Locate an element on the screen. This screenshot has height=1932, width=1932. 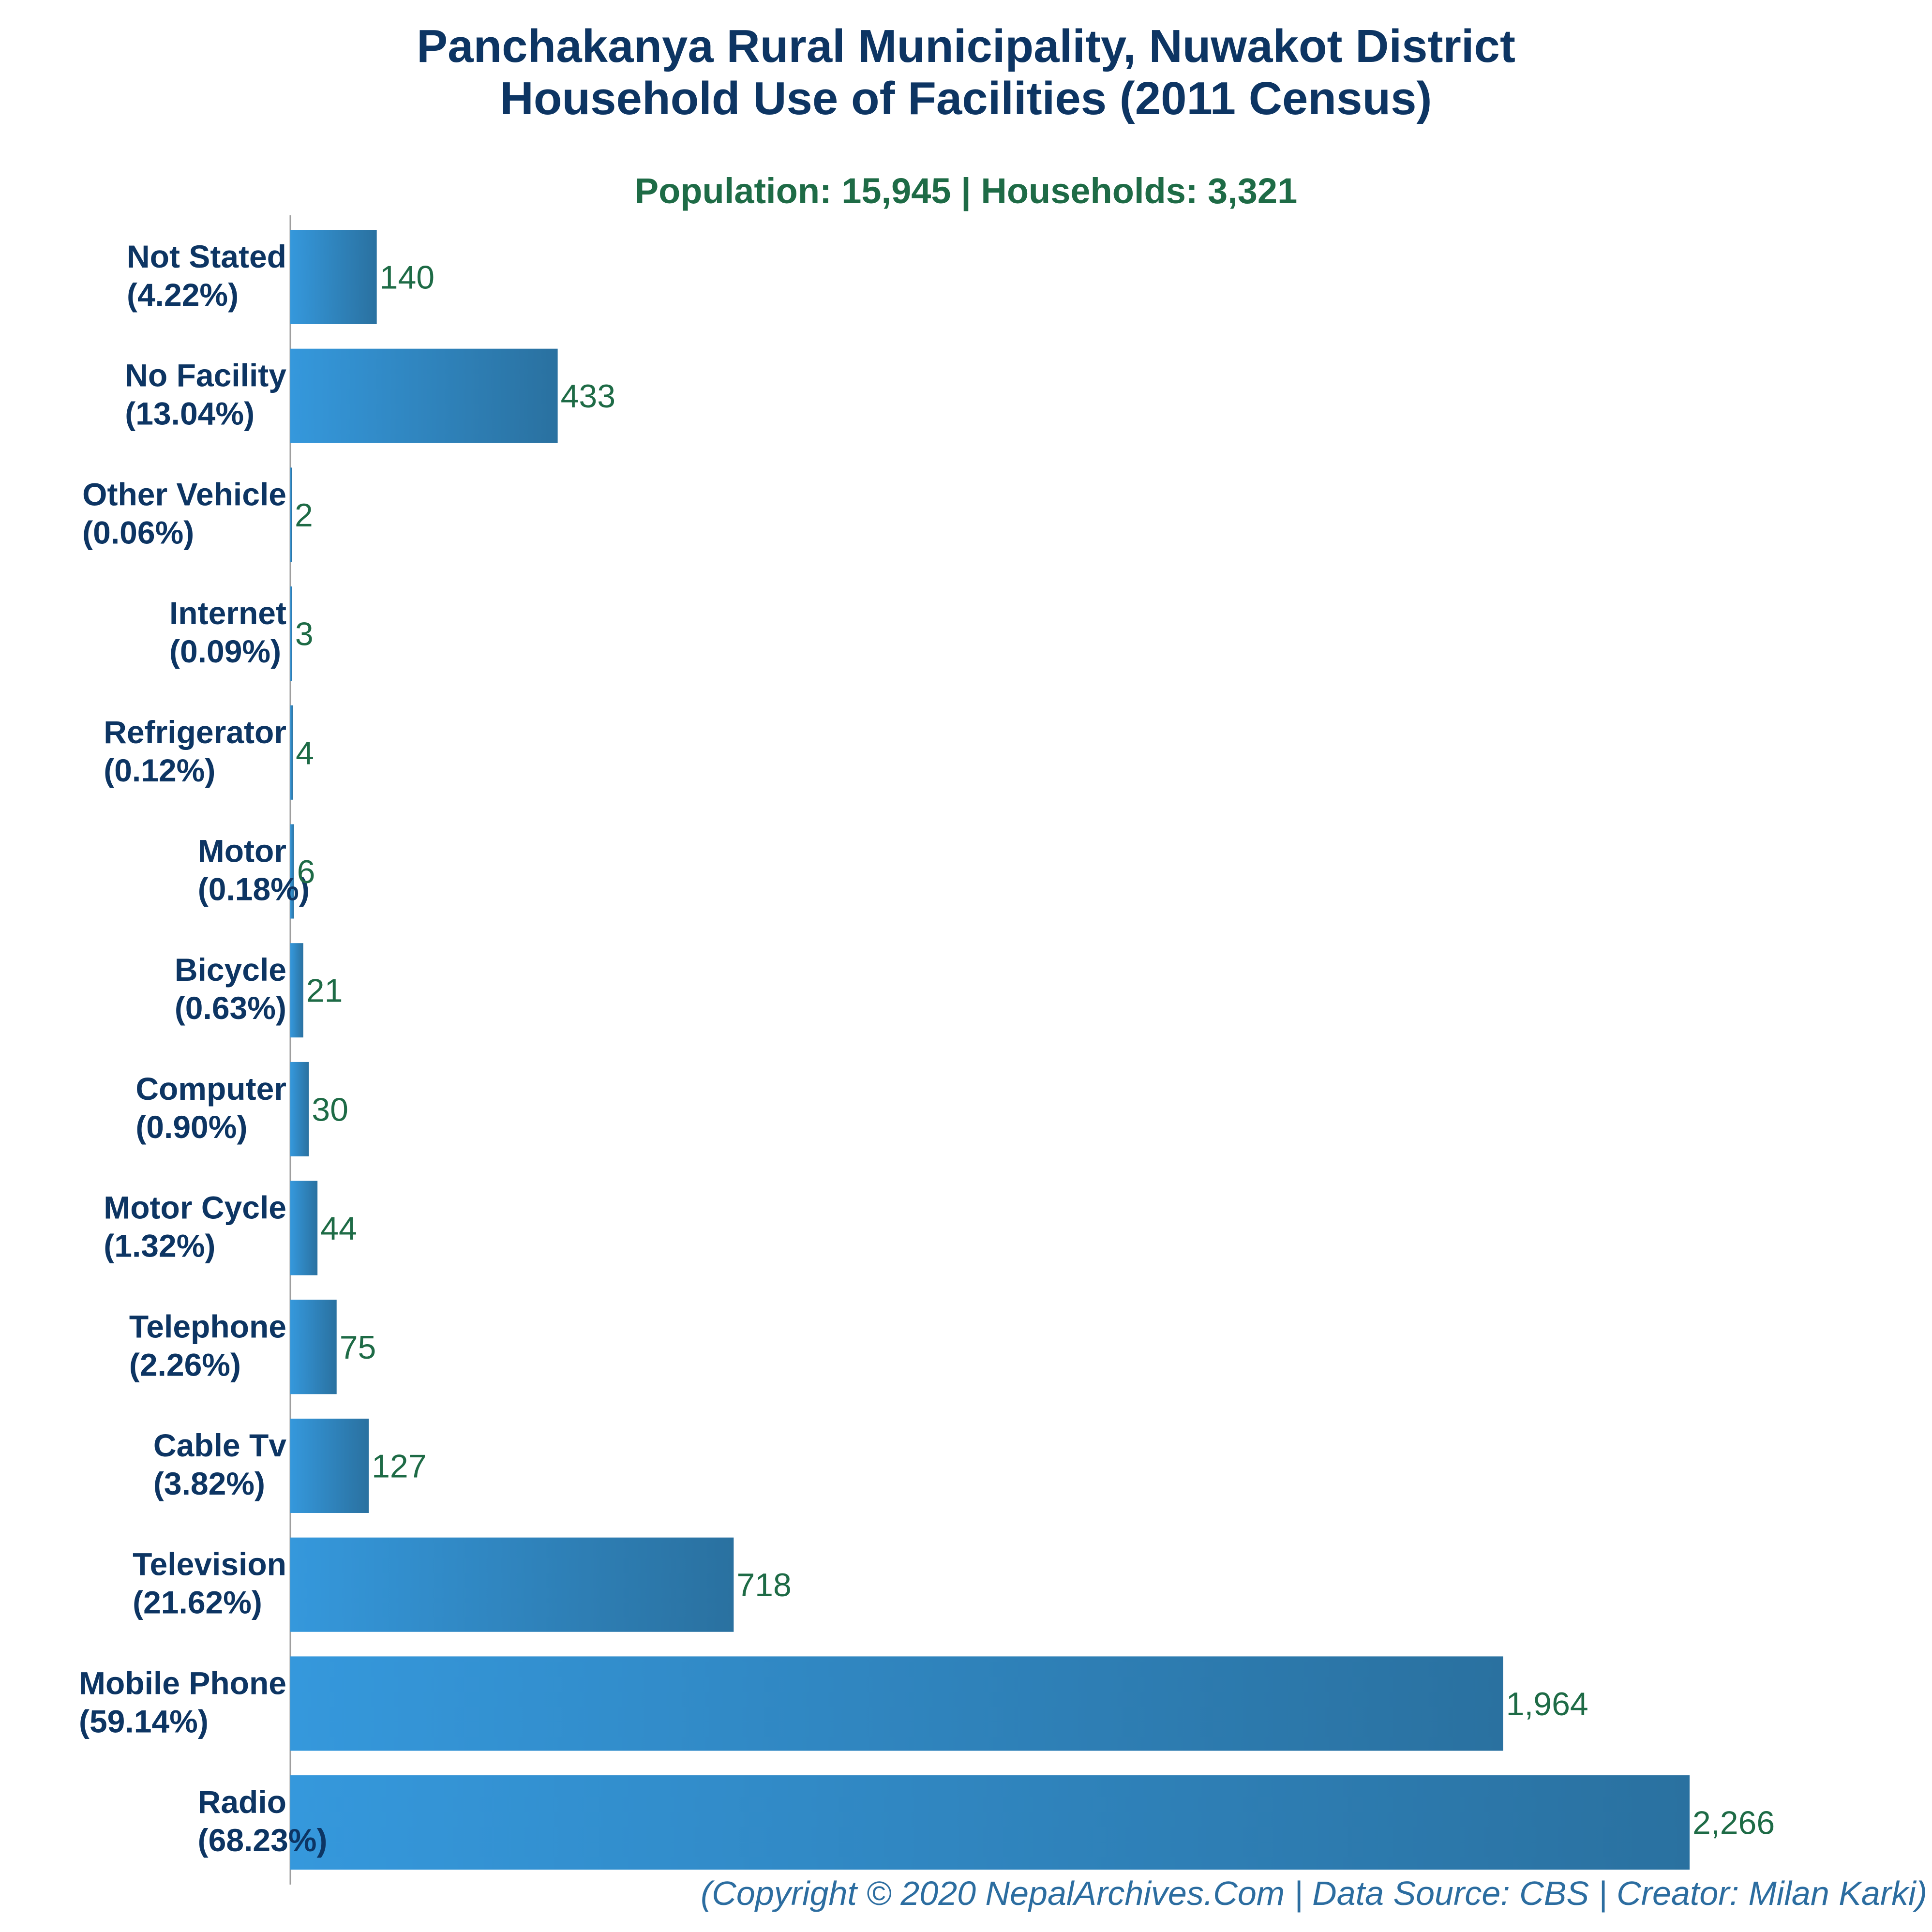
category-label-radio: Radio (68.23%) is located at coordinates (263, 1821).